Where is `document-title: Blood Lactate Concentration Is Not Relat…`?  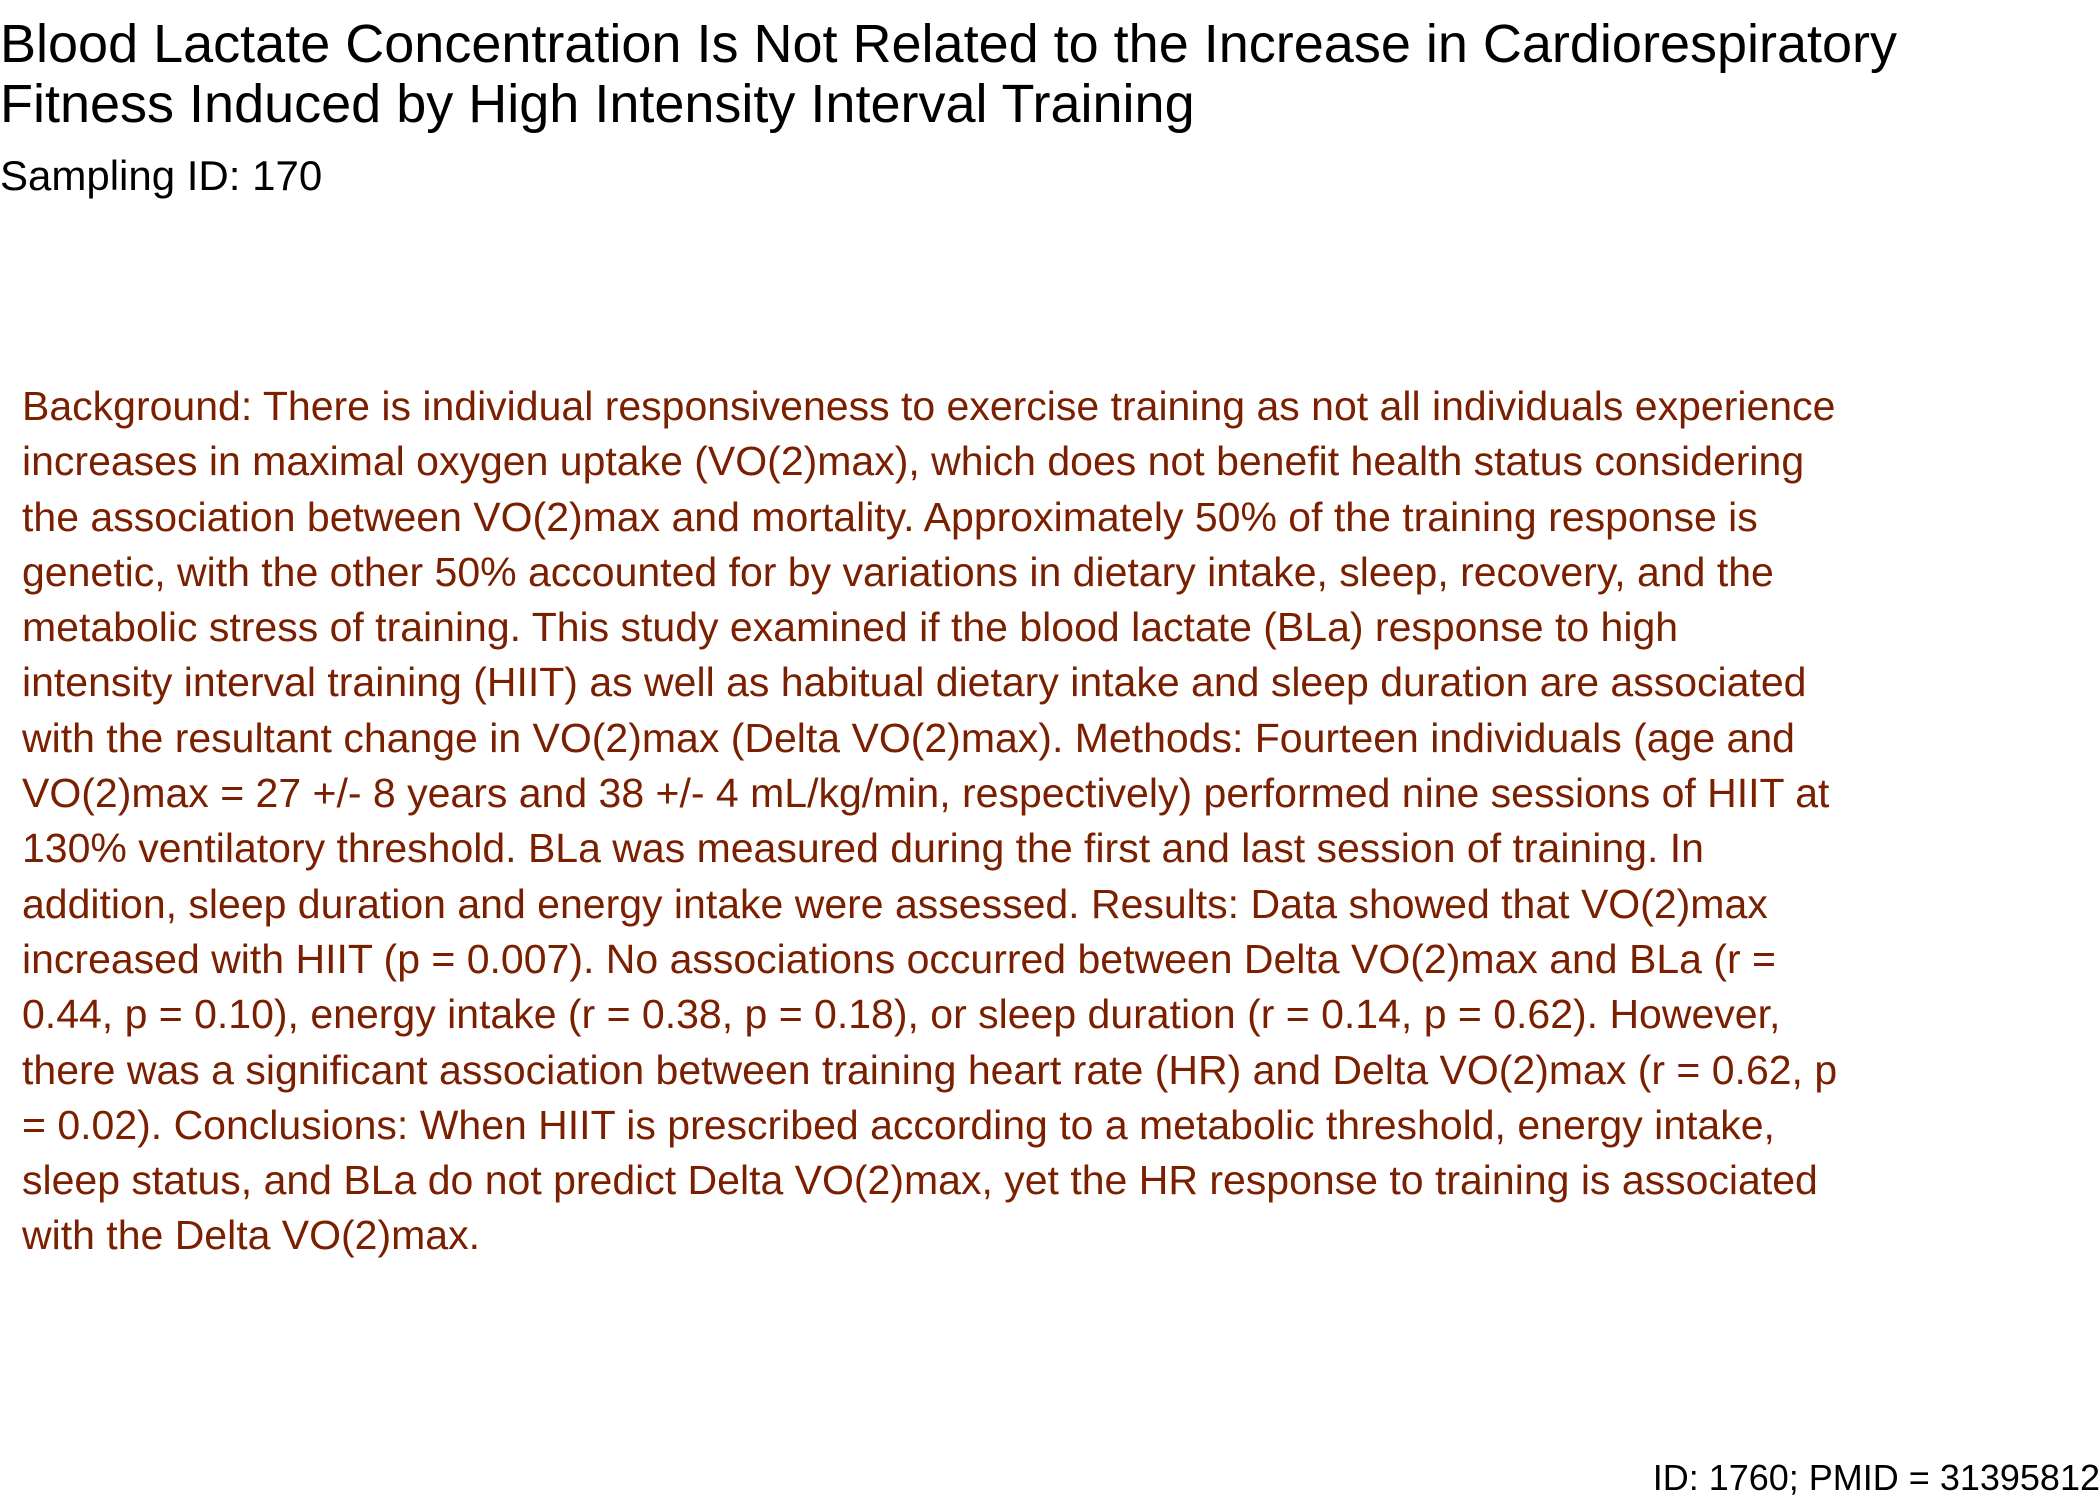 document-title: Blood Lactate Concentration Is Not Relat… is located at coordinates (949, 74).